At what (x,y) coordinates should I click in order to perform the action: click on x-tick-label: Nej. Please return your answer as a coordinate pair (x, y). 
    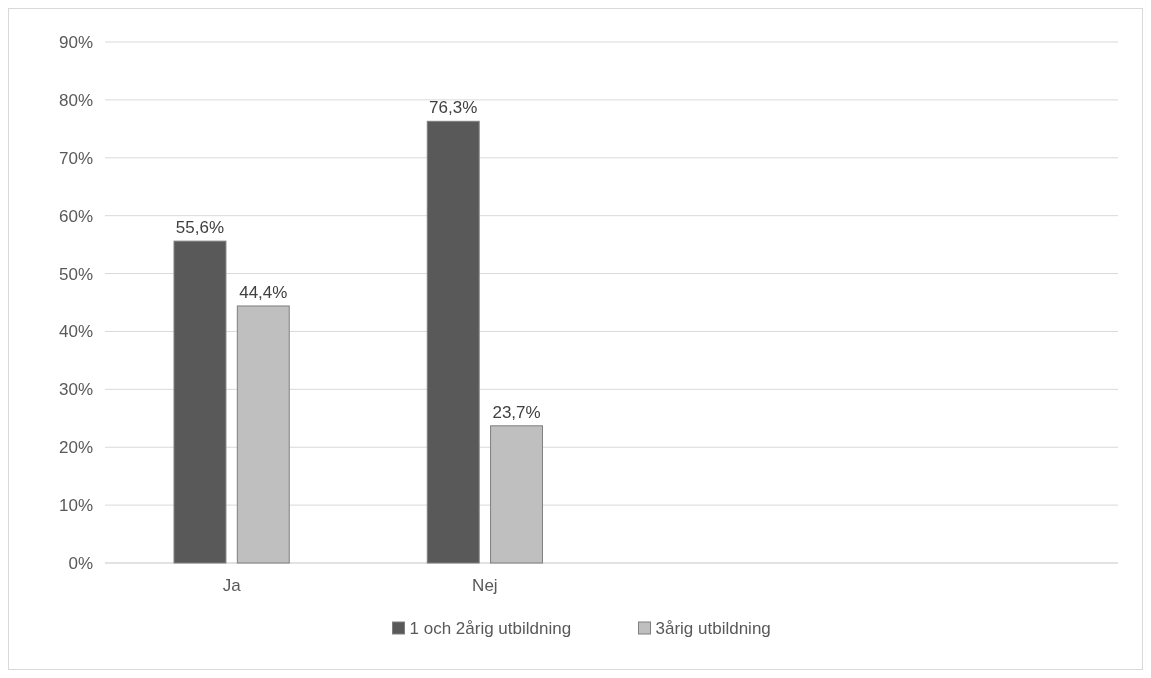
    Looking at the image, I should click on (485, 585).